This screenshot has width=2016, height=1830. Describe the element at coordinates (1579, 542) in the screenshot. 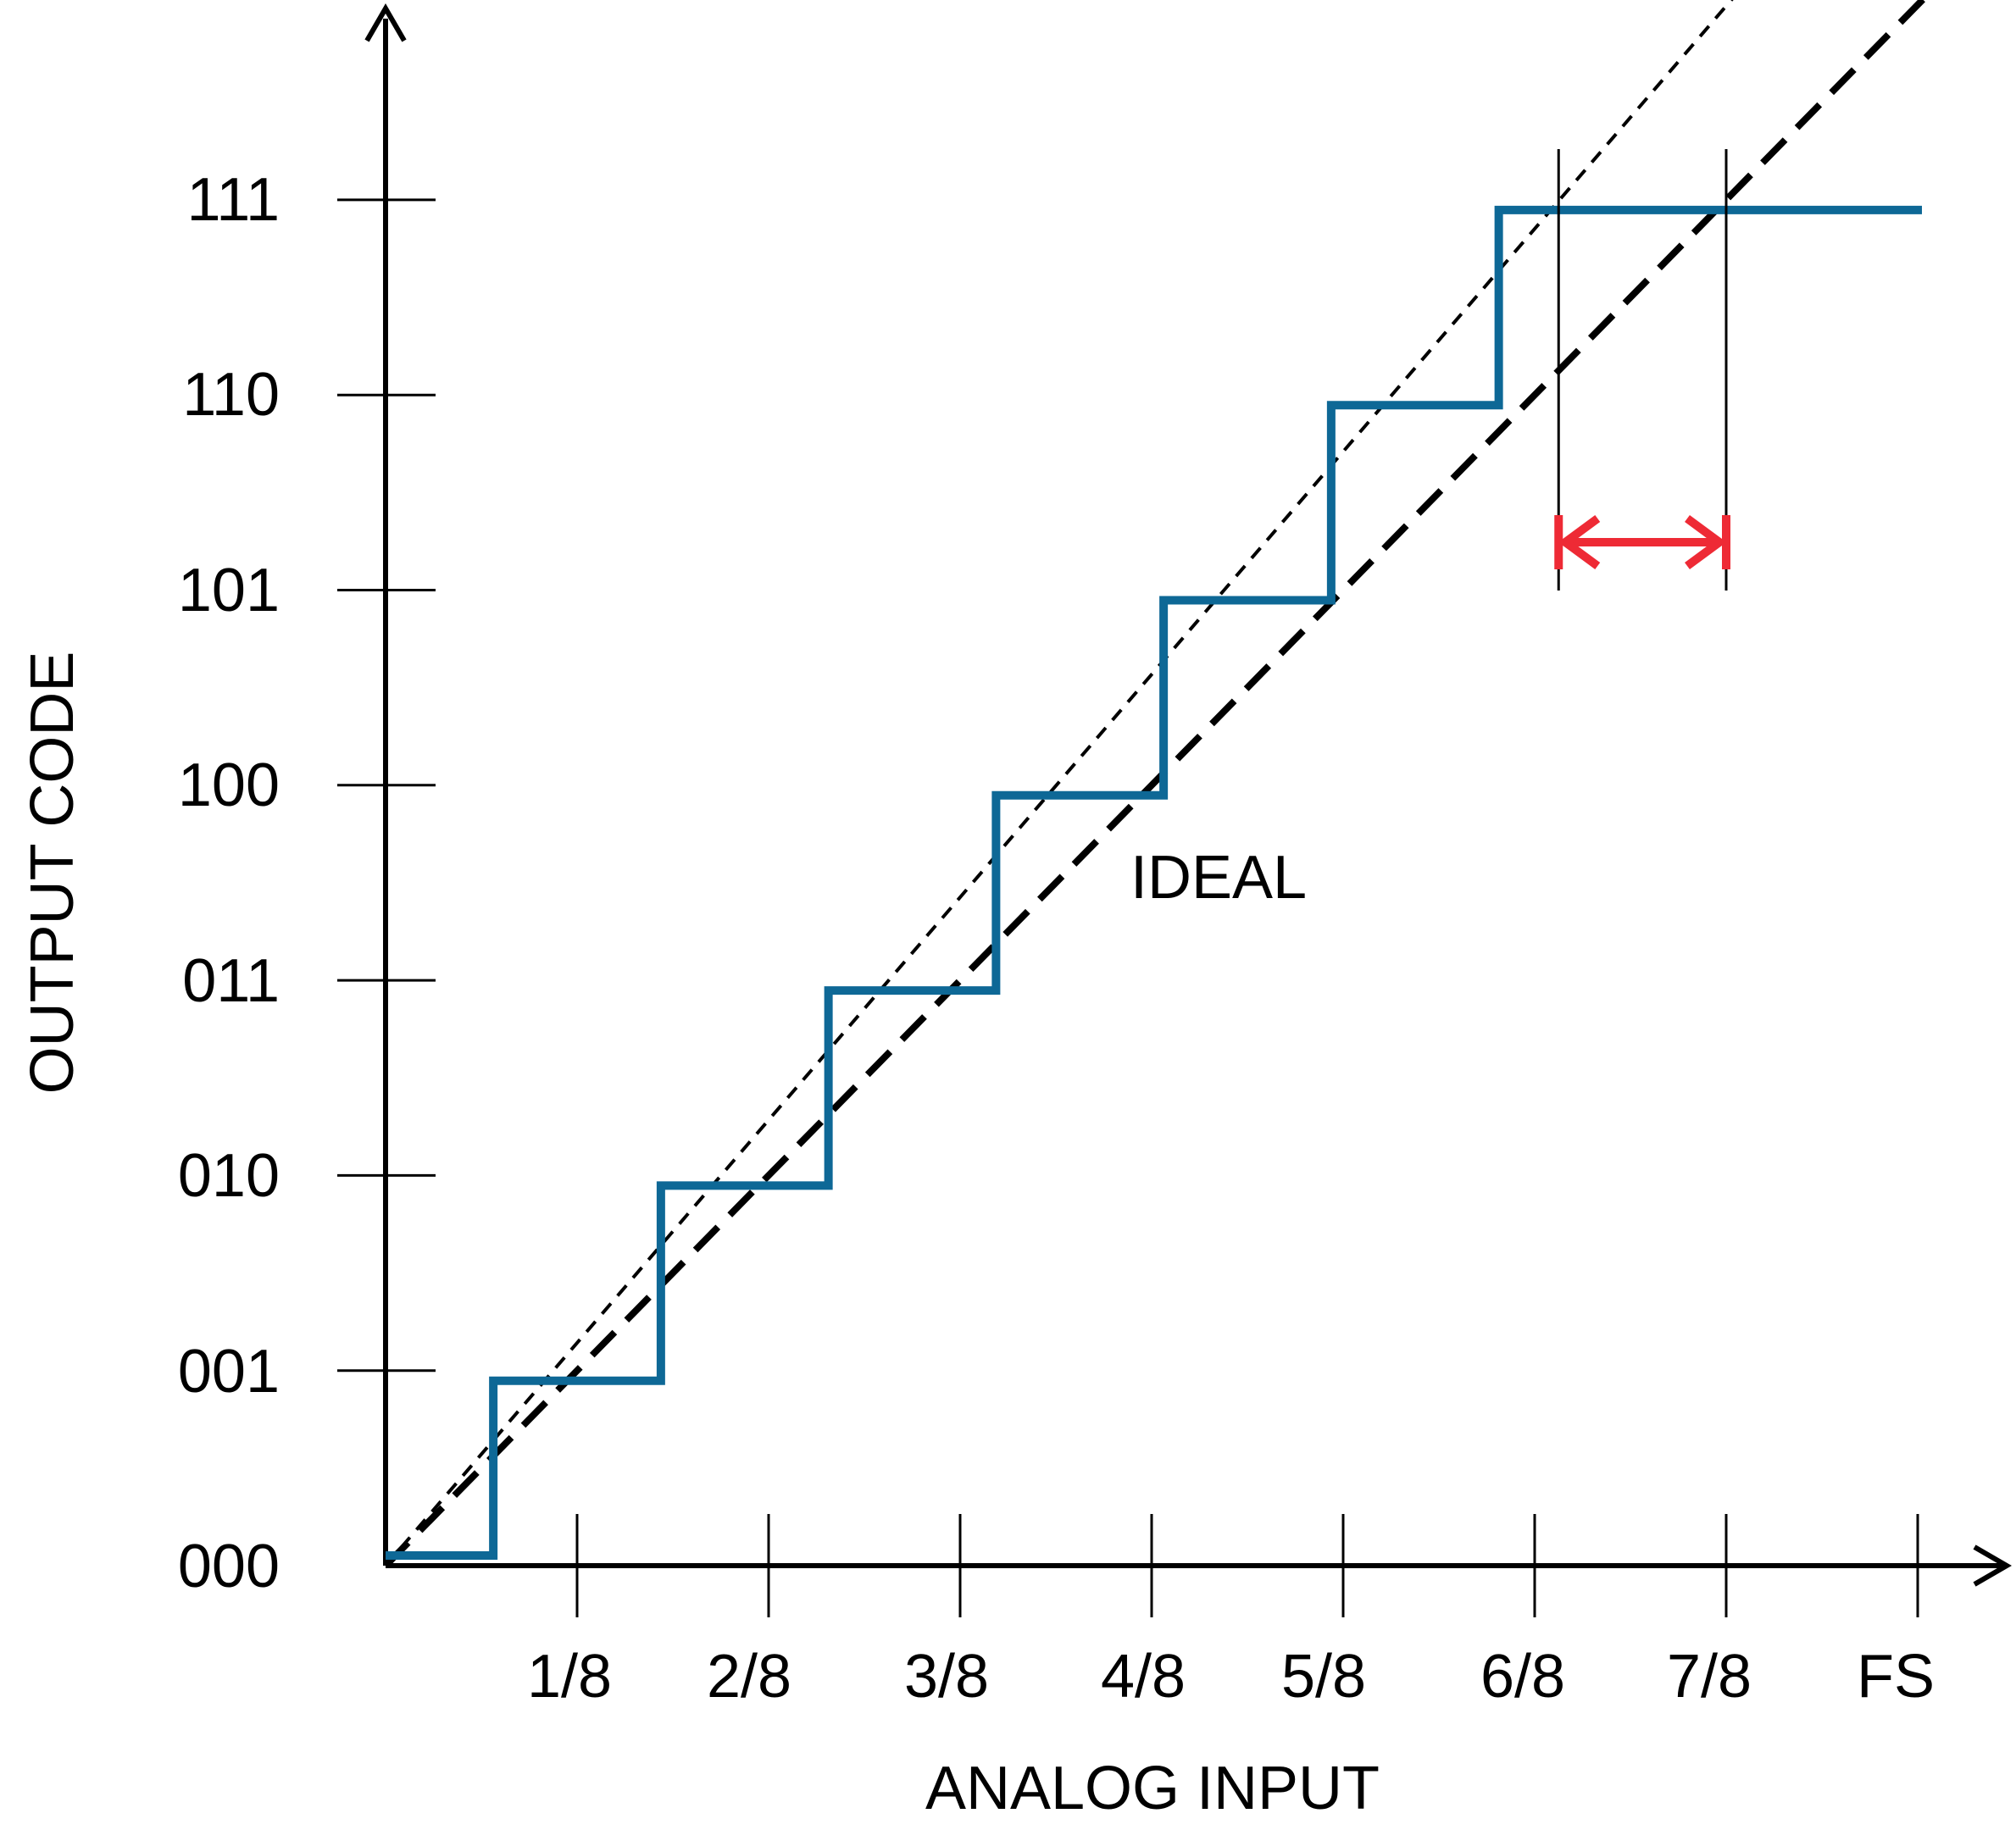

I see `gain-error-arrowhead-left` at that location.